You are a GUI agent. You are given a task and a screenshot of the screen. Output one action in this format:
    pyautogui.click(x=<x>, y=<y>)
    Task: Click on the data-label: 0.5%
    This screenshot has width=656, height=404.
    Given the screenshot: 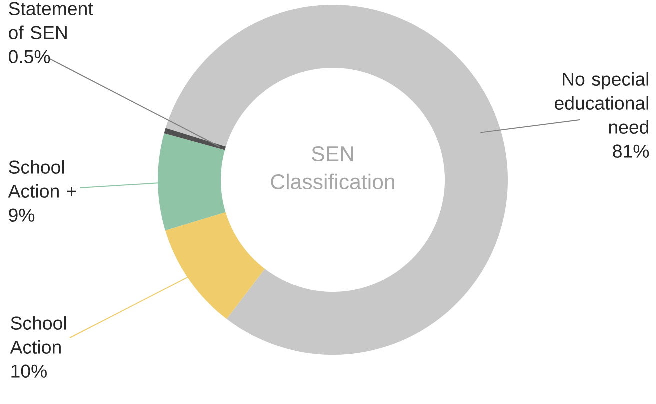 What is the action you would take?
    pyautogui.click(x=29, y=57)
    